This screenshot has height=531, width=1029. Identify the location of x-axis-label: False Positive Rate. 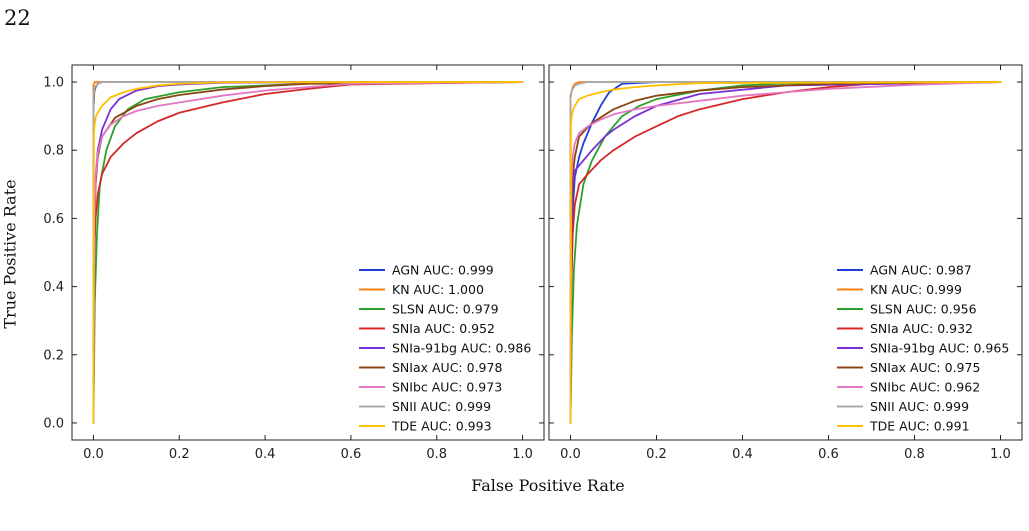
(548, 485).